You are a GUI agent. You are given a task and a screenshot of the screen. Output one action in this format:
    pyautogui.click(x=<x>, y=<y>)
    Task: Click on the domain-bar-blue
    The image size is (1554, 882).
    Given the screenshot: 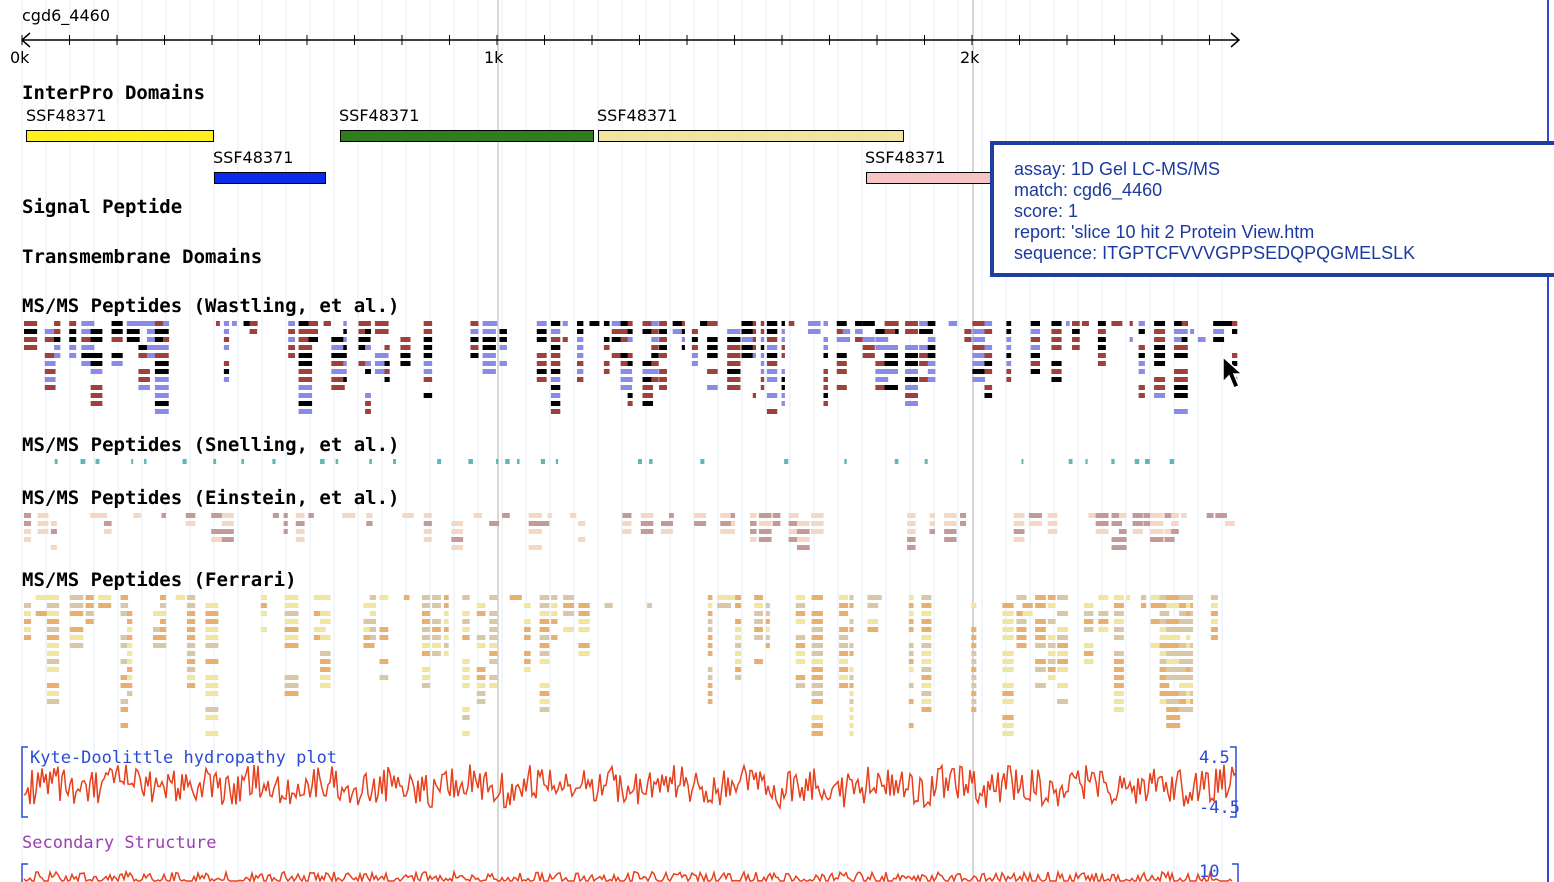 What is the action you would take?
    pyautogui.click(x=270, y=178)
    